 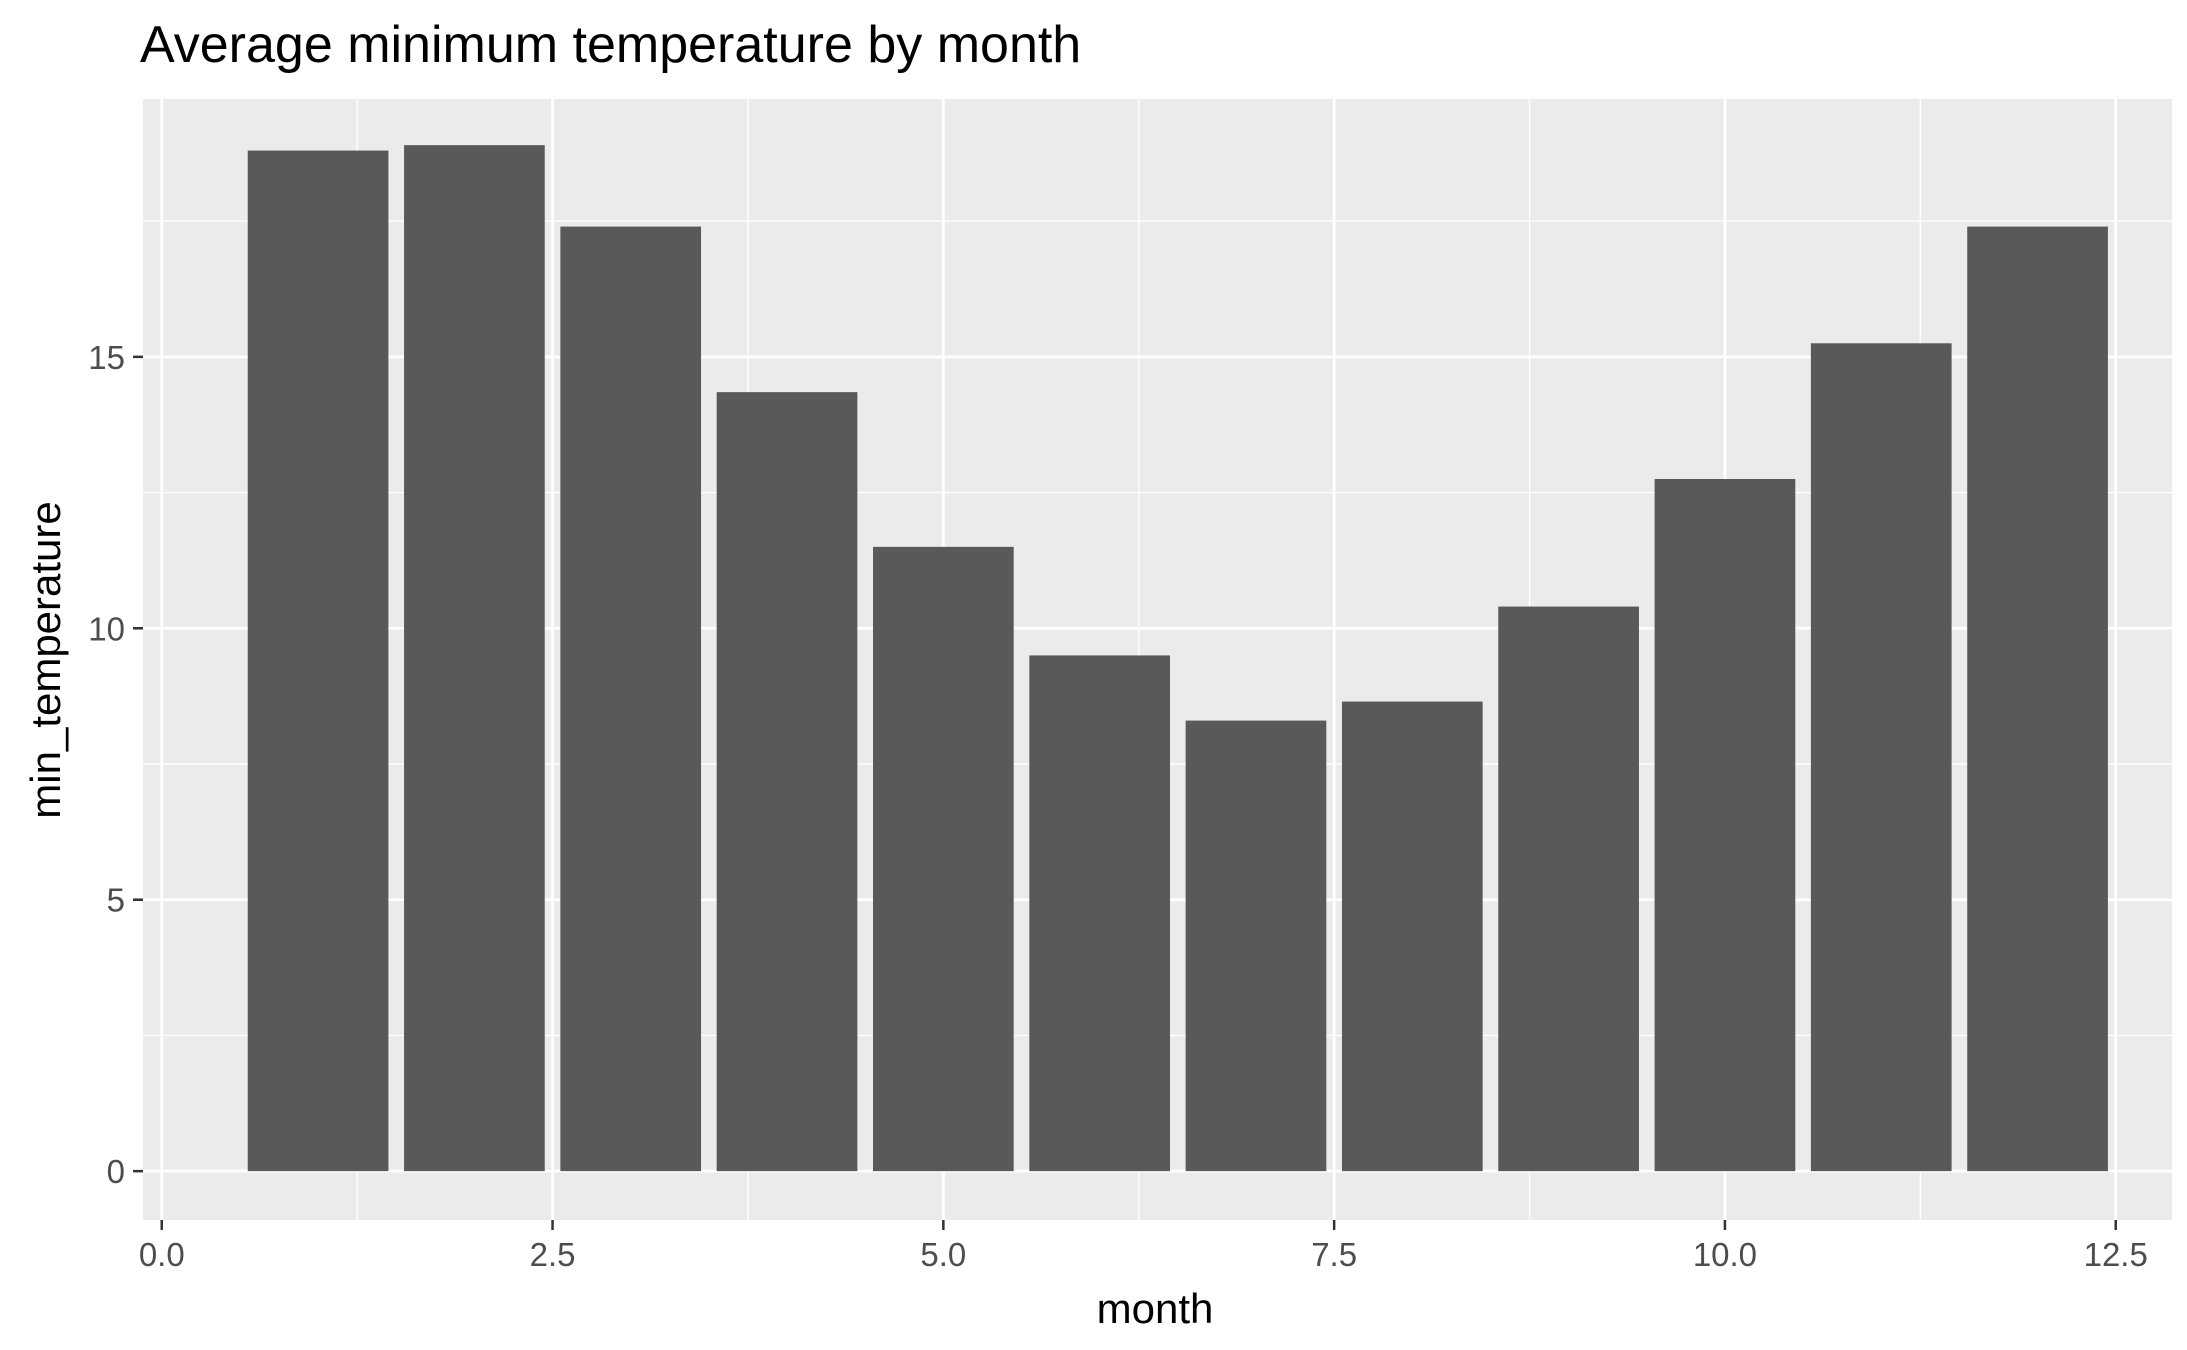 I want to click on x-tick-label: 2.5, so click(x=553, y=1254).